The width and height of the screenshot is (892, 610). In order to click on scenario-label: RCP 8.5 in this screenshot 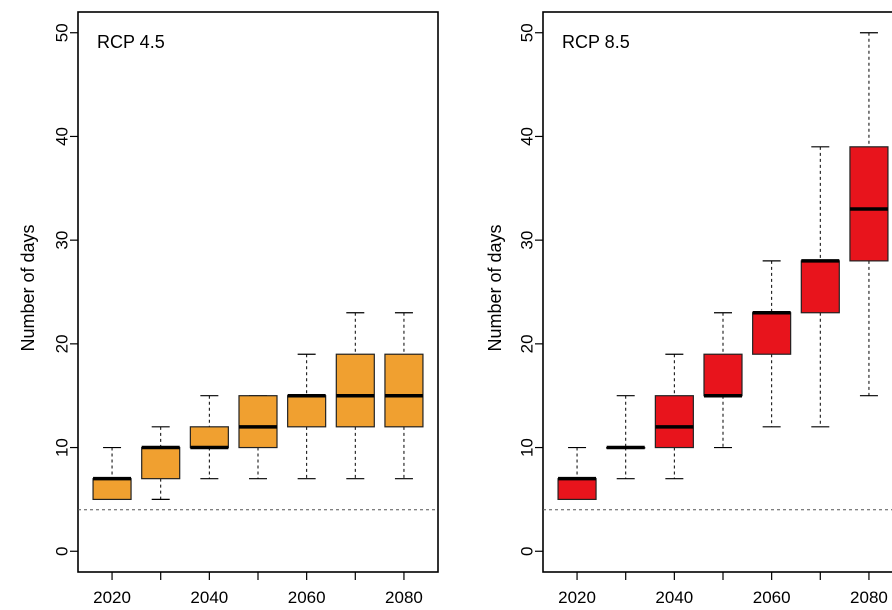, I will do `click(596, 42)`.